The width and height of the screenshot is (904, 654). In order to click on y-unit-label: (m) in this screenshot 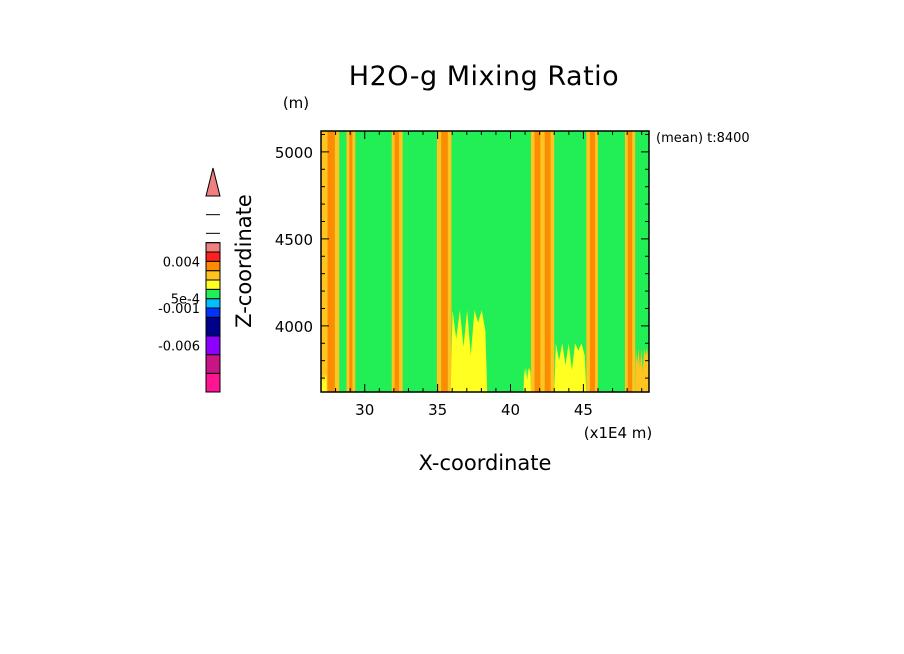, I will do `click(296, 103)`.